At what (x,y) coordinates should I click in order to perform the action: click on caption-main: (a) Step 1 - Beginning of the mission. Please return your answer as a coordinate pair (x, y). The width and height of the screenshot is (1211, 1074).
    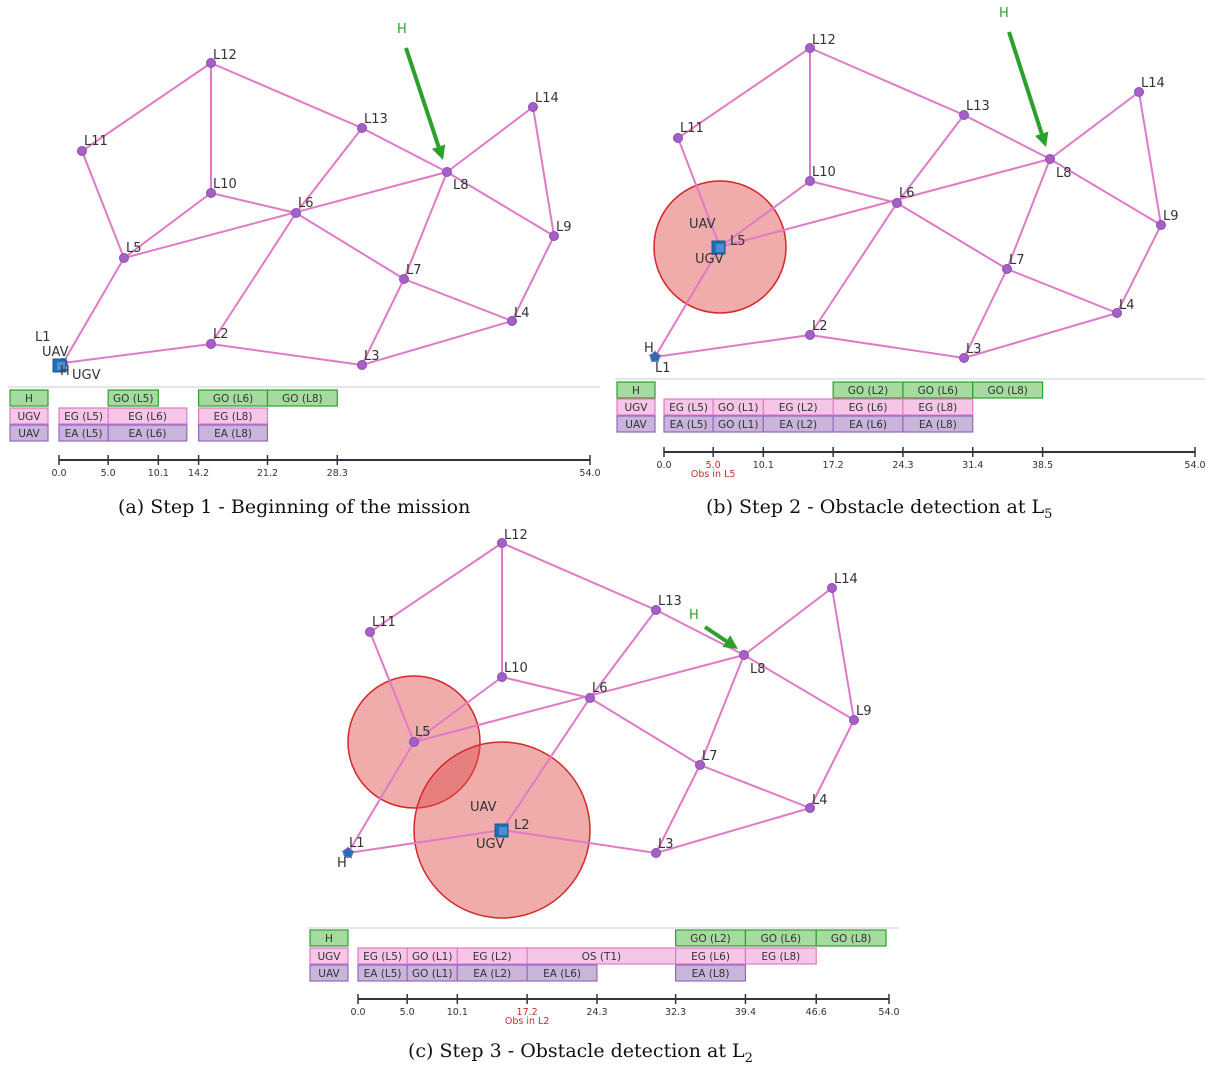
    Looking at the image, I should click on (294, 507).